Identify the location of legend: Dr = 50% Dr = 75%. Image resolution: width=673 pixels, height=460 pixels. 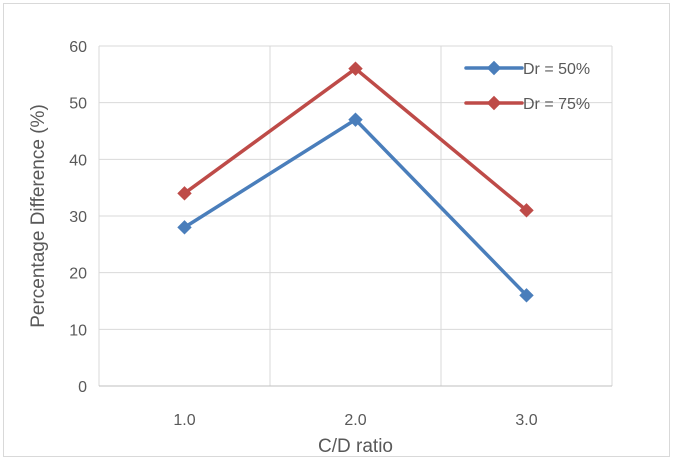
(527, 86).